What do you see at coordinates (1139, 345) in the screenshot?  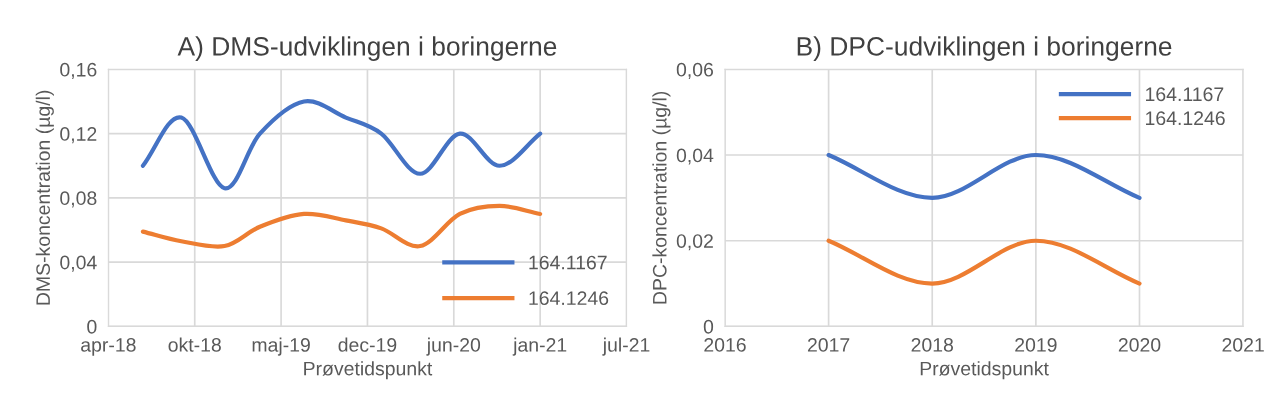 I see `x-tick-label: 2020` at bounding box center [1139, 345].